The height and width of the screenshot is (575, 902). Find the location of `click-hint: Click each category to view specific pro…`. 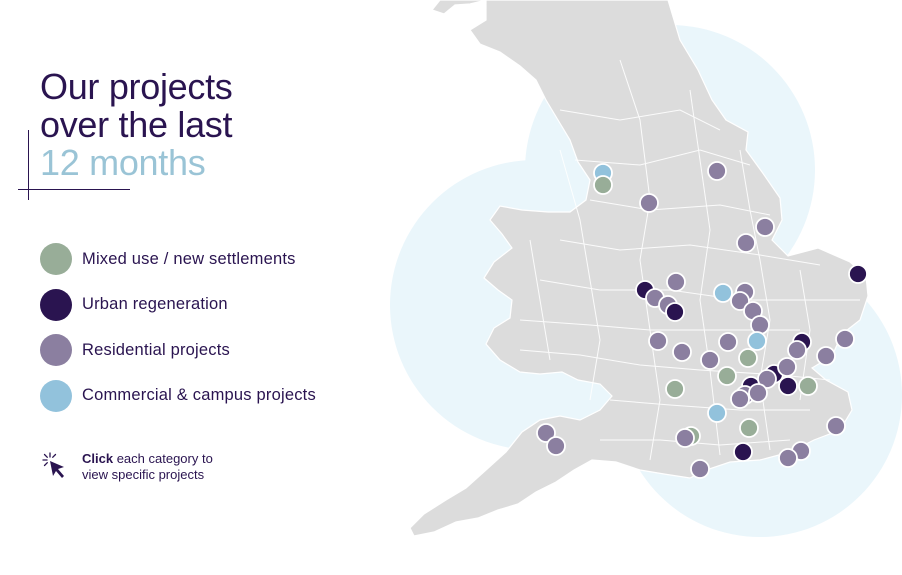

click-hint: Click each category to view specific pro… is located at coordinates (126, 467).